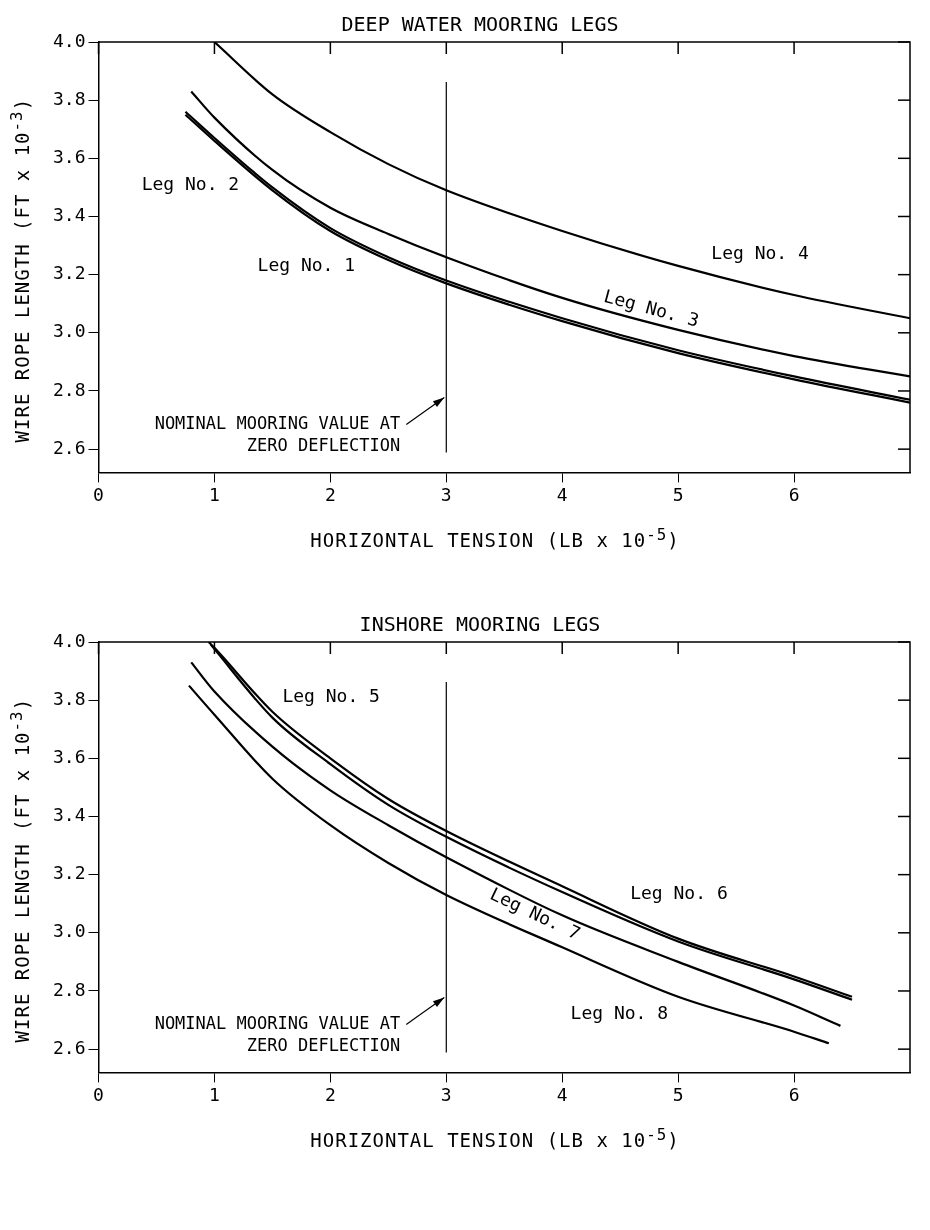 The image size is (930, 1230). I want to click on chart-title: DEEP WATER MOORING LEGS, so click(480, 24).